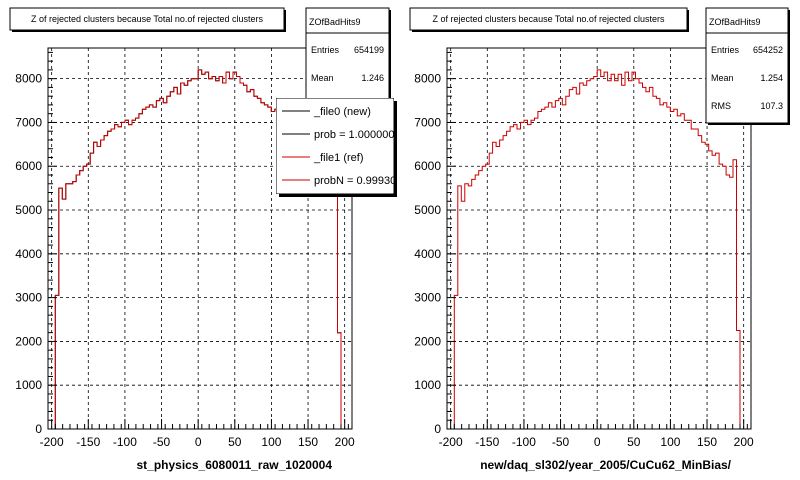 The image size is (800, 480). I want to click on x-axis-label: new/daq_sl302/year_2005/CuCu62_MinBias/, so click(605, 465).